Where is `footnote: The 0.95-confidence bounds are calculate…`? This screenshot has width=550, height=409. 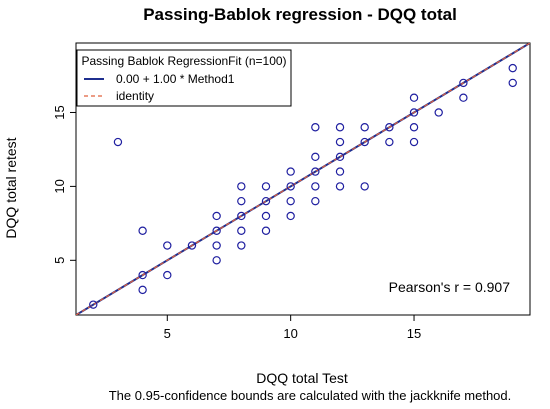
footnote: The 0.95-confidence bounds are calculate… is located at coordinates (310, 395).